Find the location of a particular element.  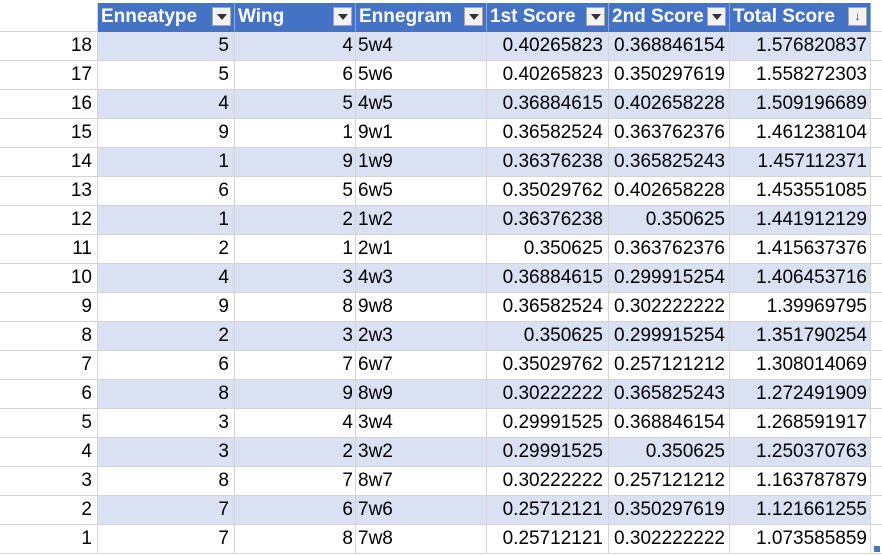

cell-total: 1.415637376 is located at coordinates (800, 249).